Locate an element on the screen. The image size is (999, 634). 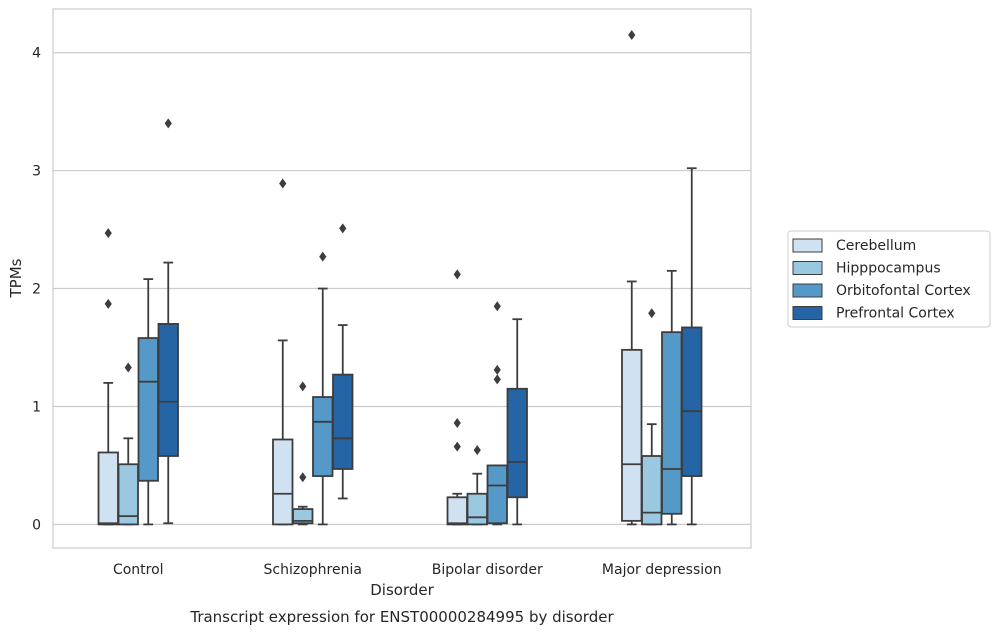
y-tick-label: 1 is located at coordinates (36, 407).